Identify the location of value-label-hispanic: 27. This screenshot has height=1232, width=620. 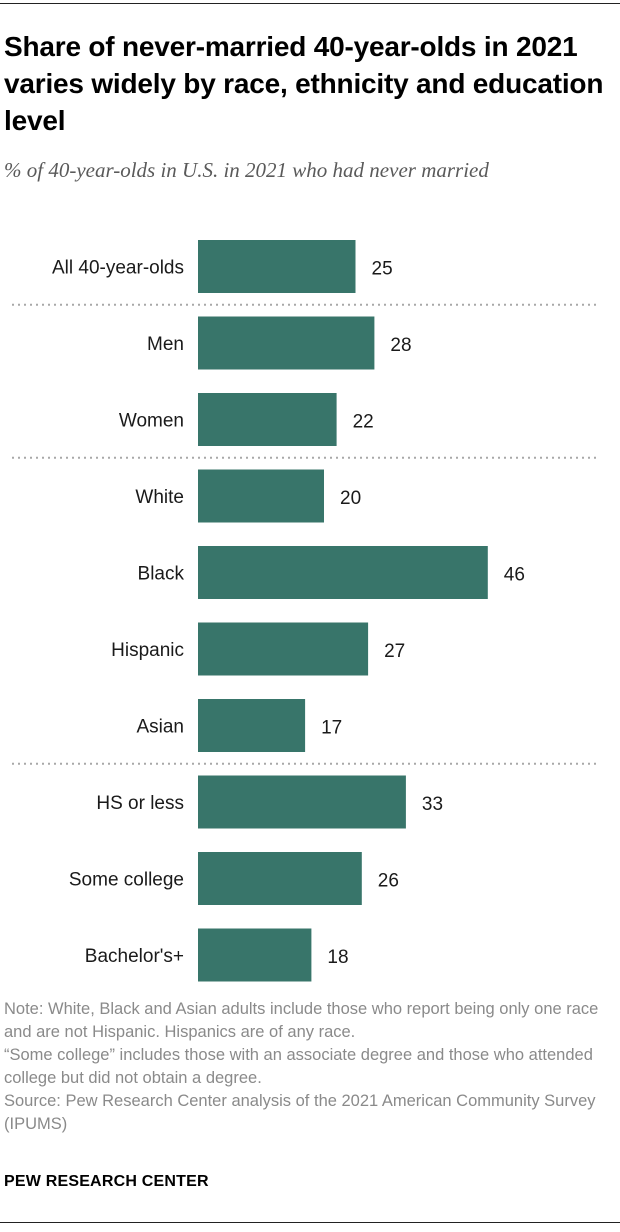
(394, 651).